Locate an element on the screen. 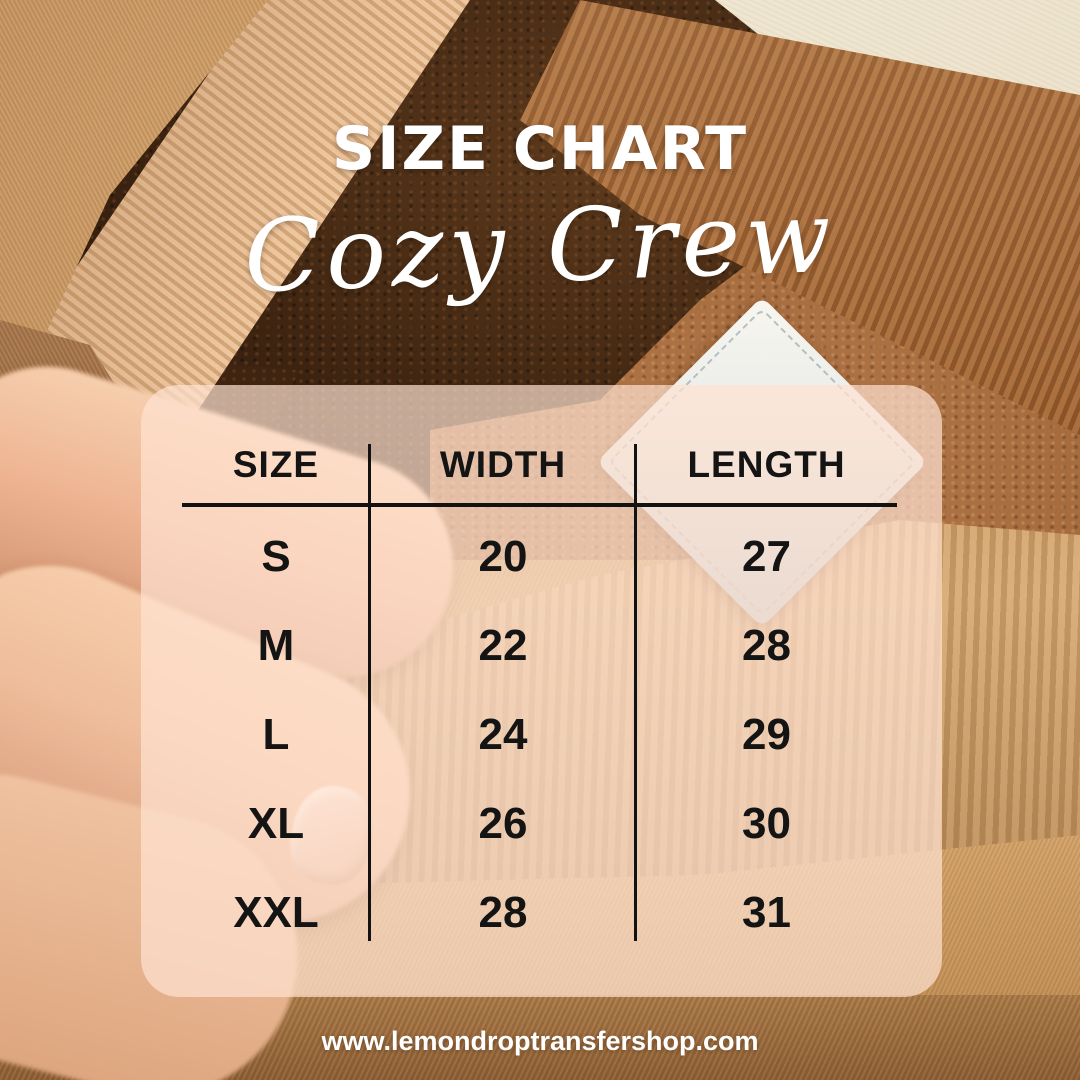  page-title: SIZE CHART is located at coordinates (540, 149).